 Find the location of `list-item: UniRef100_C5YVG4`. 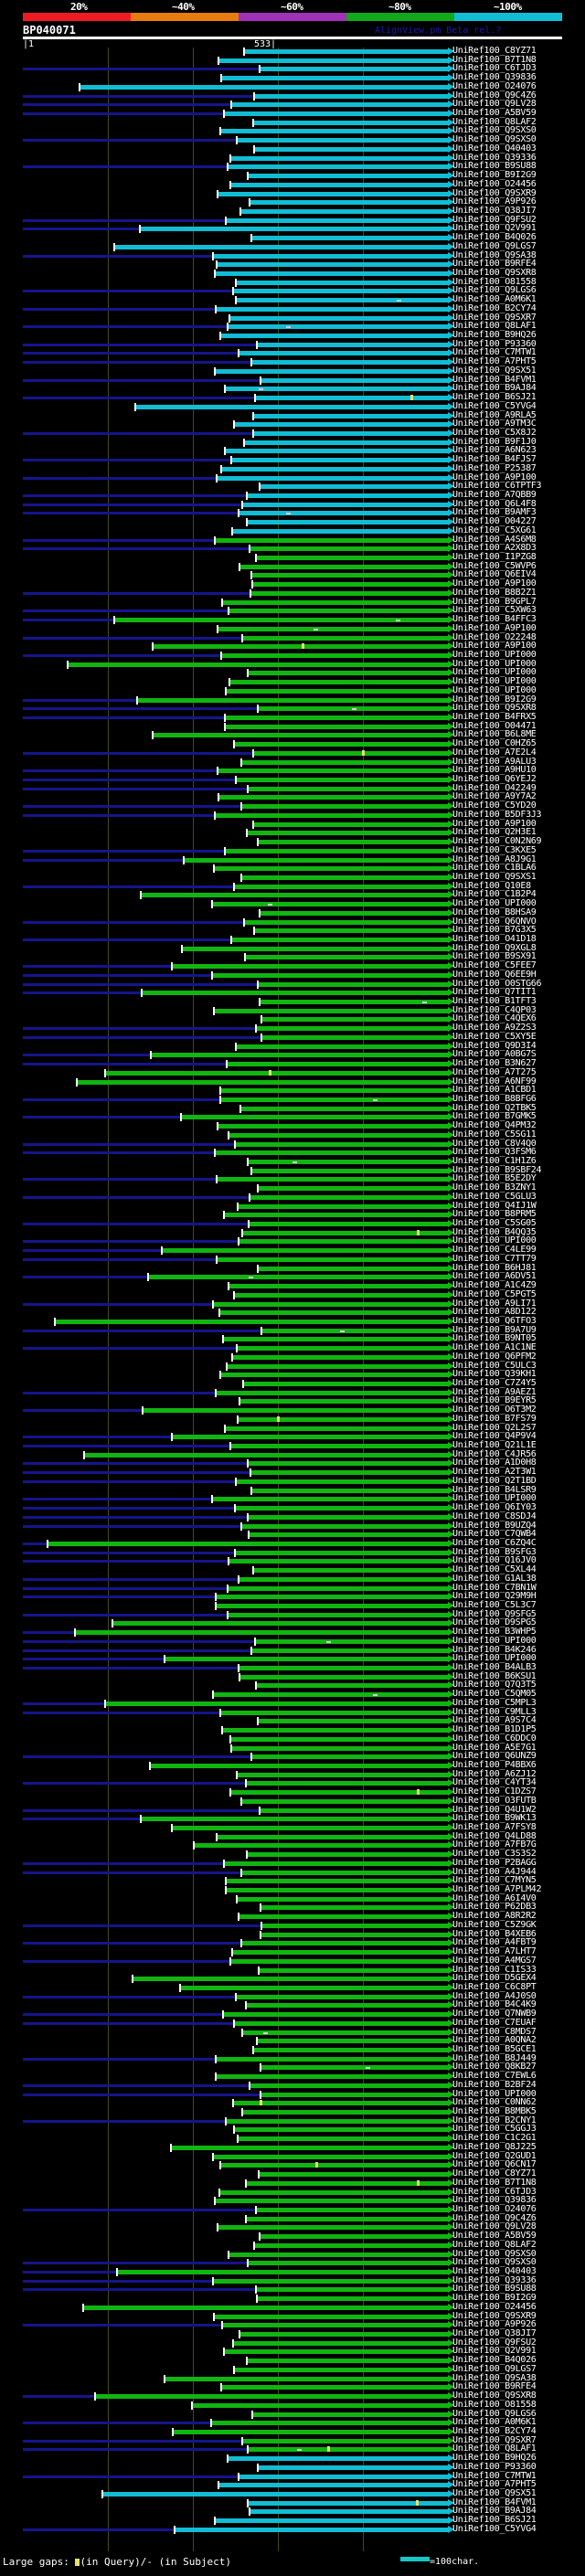

list-item: UniRef100_C5YVG4 is located at coordinates (494, 2528).